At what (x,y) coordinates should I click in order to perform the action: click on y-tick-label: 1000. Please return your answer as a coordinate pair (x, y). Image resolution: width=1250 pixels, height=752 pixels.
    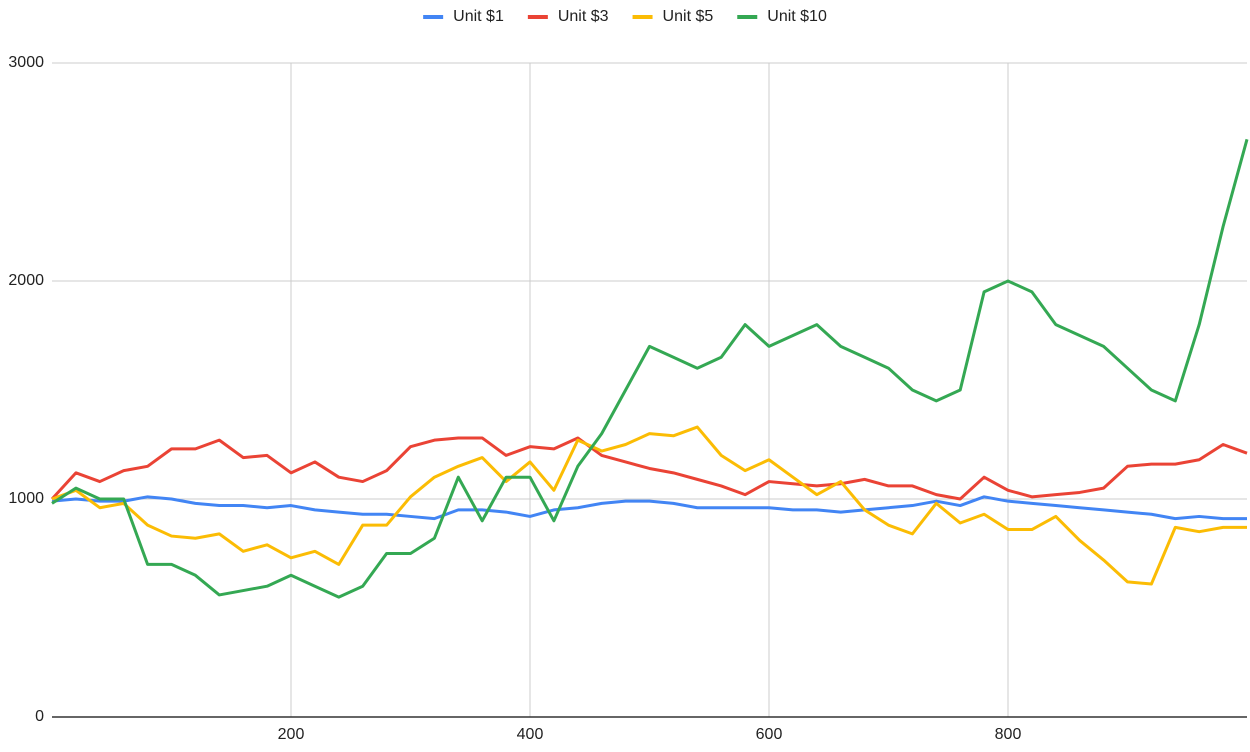
    Looking at the image, I should click on (26, 498).